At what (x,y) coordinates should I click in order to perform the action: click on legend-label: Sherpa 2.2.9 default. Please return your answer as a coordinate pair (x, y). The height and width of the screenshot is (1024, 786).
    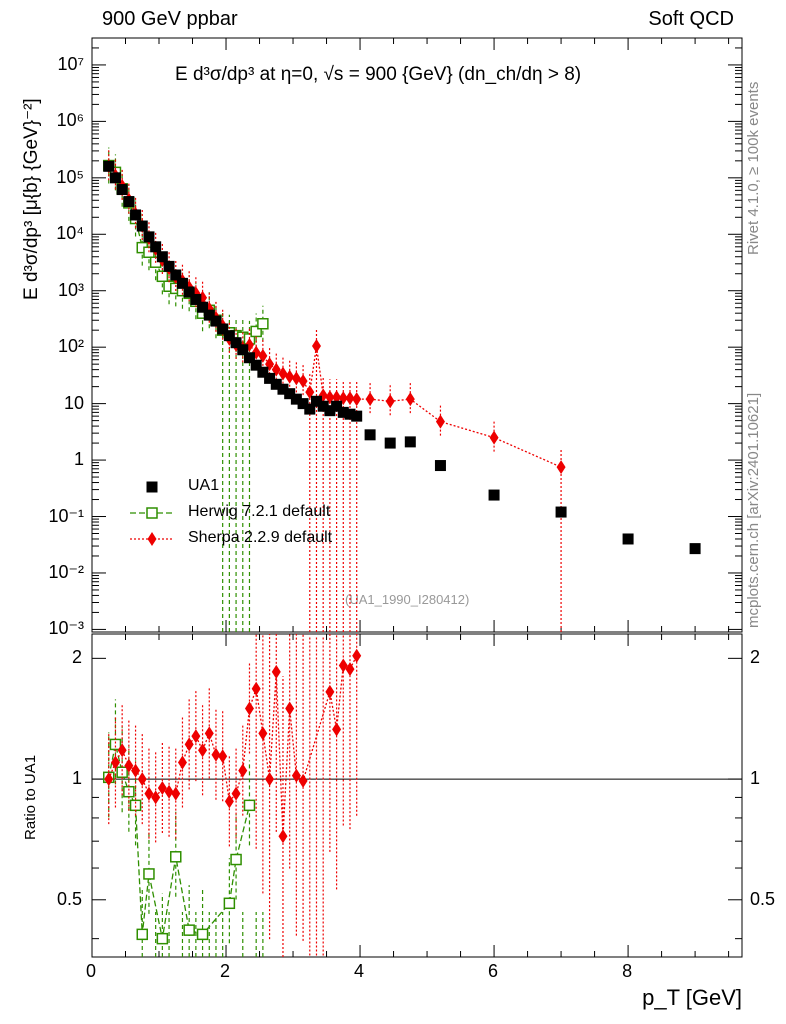
    Looking at the image, I should click on (260, 537).